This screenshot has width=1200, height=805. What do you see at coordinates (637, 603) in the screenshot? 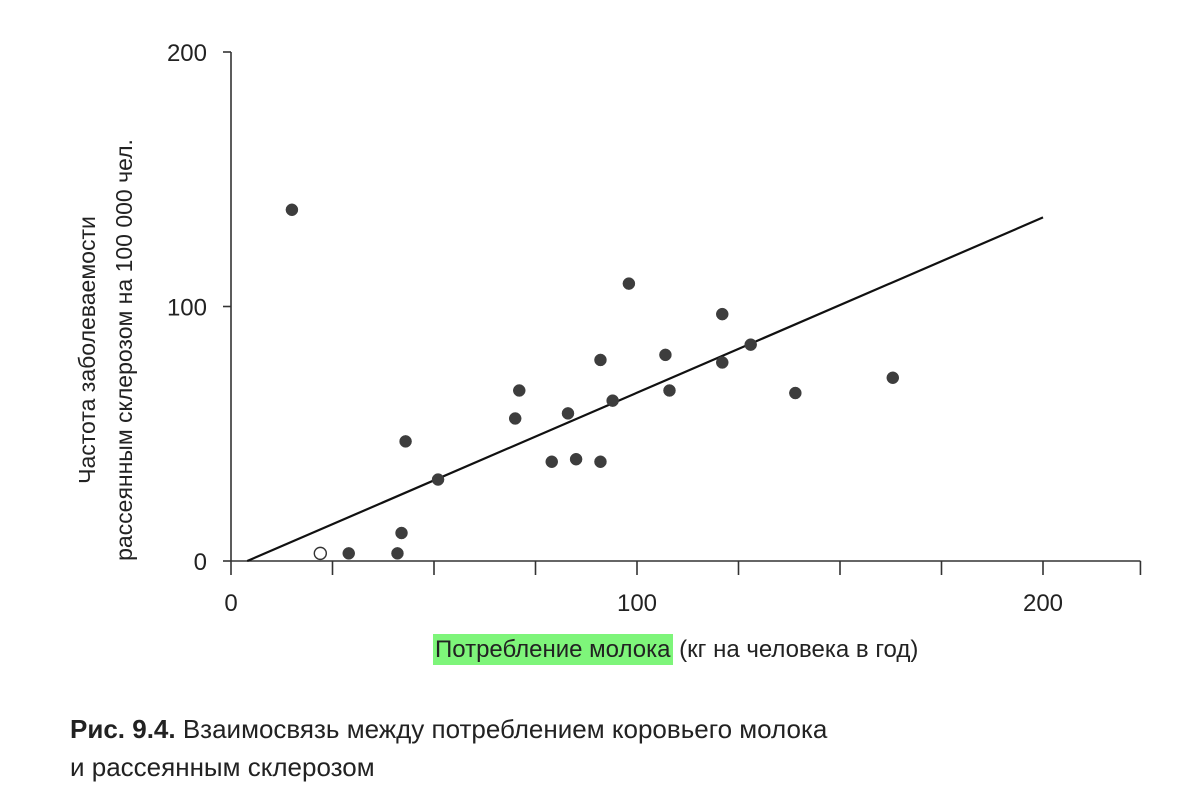
I see `x-tick-label-100: 100` at bounding box center [637, 603].